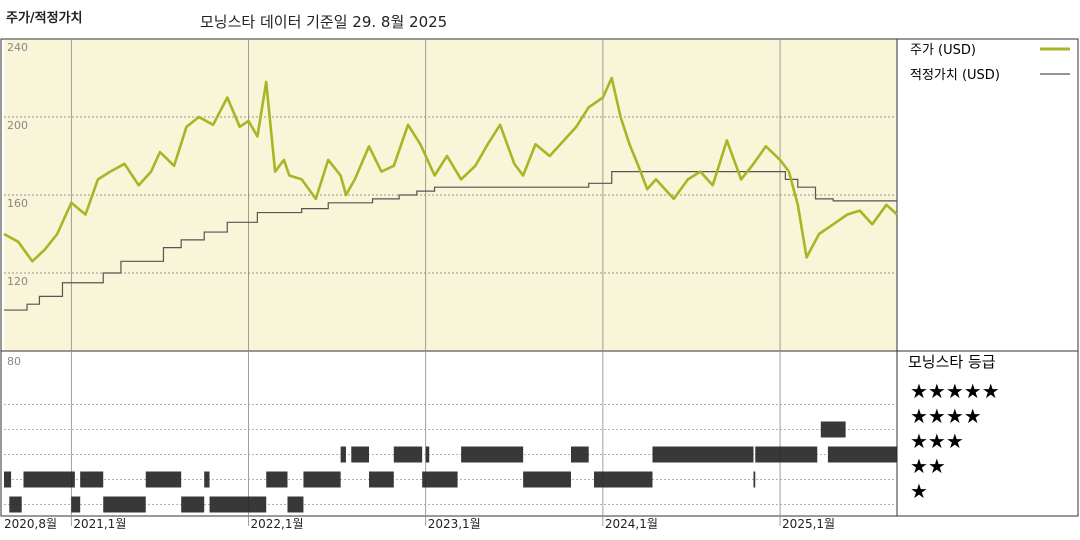 Image resolution: width=1080 pixels, height=540 pixels. What do you see at coordinates (17, 281) in the screenshot?
I see `y-tick-label: 120` at bounding box center [17, 281].